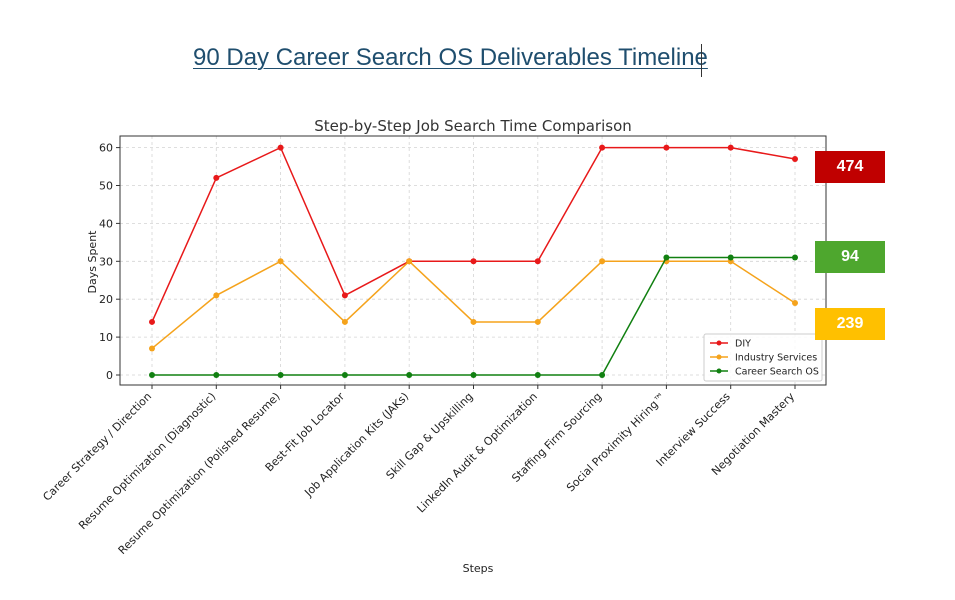 Image resolution: width=955 pixels, height=600 pixels. Describe the element at coordinates (478, 568) in the screenshot. I see `x-axis-label: Steps` at that location.